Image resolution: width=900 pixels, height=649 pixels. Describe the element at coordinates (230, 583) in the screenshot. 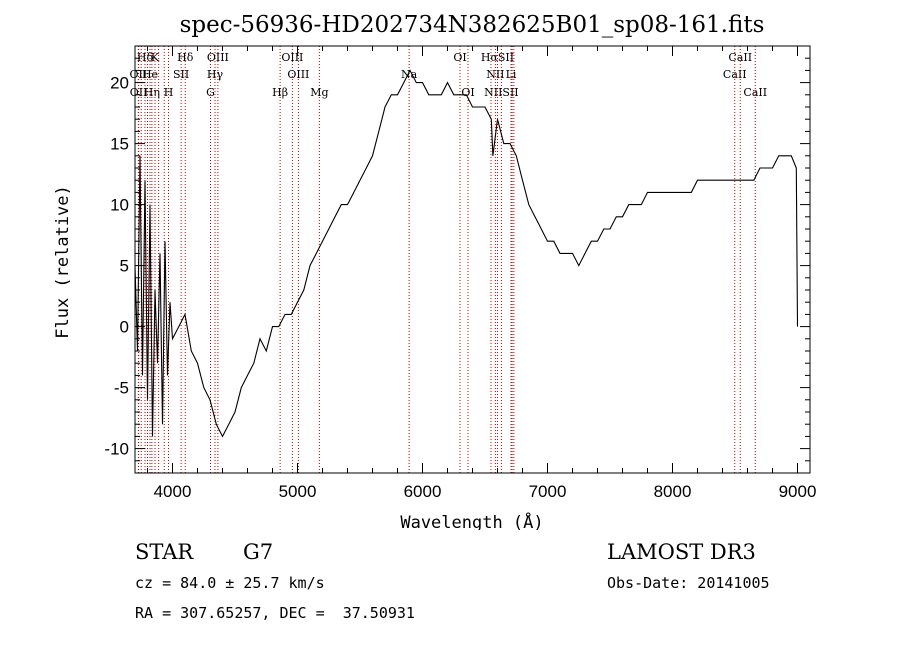

I see `redshift-cz: cz = 84.0 ± 25.7 km/s` at that location.